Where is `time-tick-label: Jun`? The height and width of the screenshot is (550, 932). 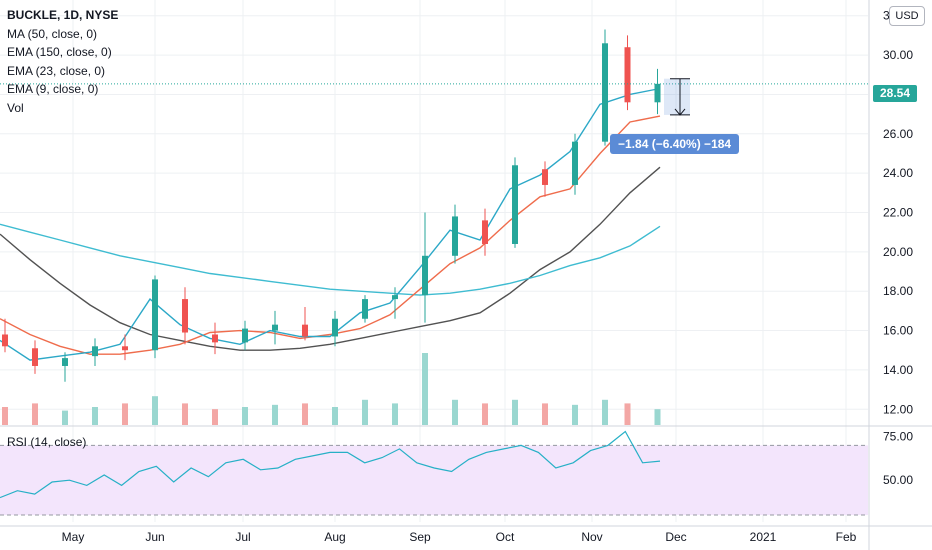
time-tick-label: Jun is located at coordinates (154, 537).